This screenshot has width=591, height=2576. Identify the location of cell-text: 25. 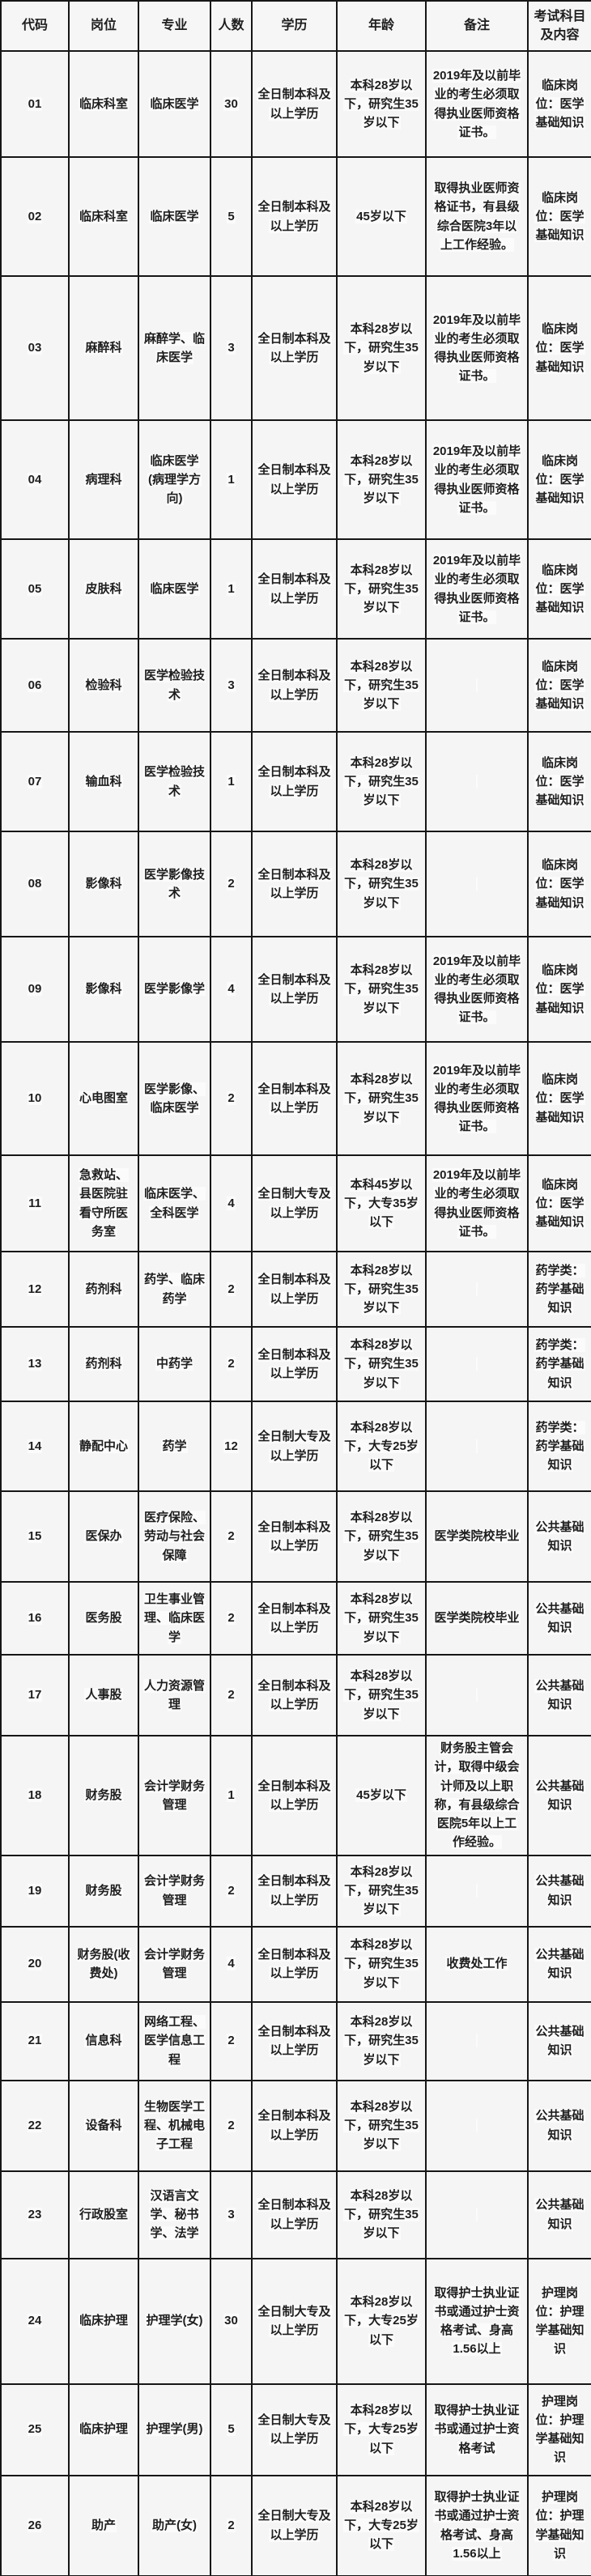
(35, 2429).